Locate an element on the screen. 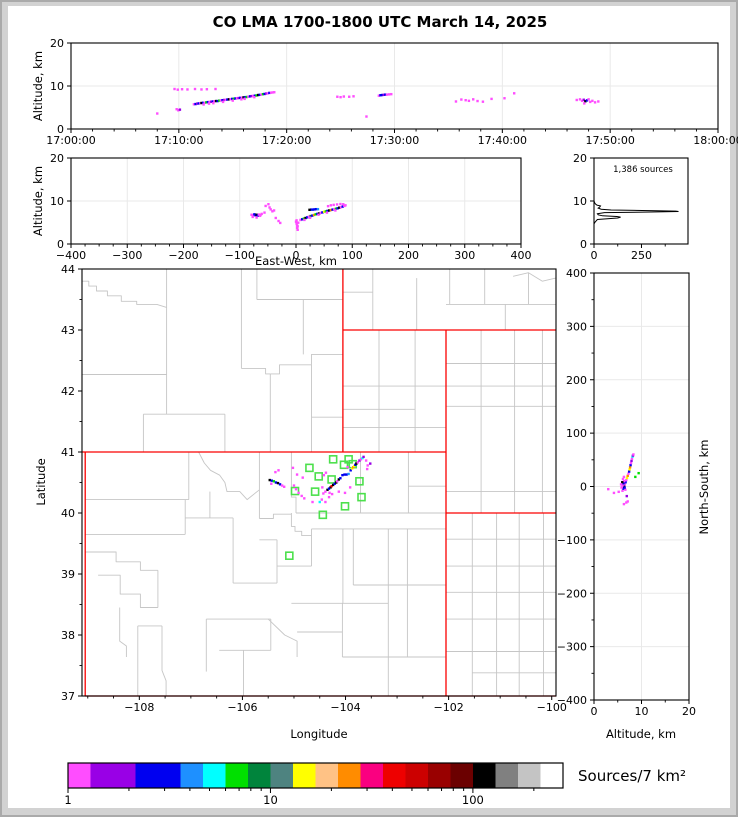  tick-label: 100 is located at coordinates (352, 255).